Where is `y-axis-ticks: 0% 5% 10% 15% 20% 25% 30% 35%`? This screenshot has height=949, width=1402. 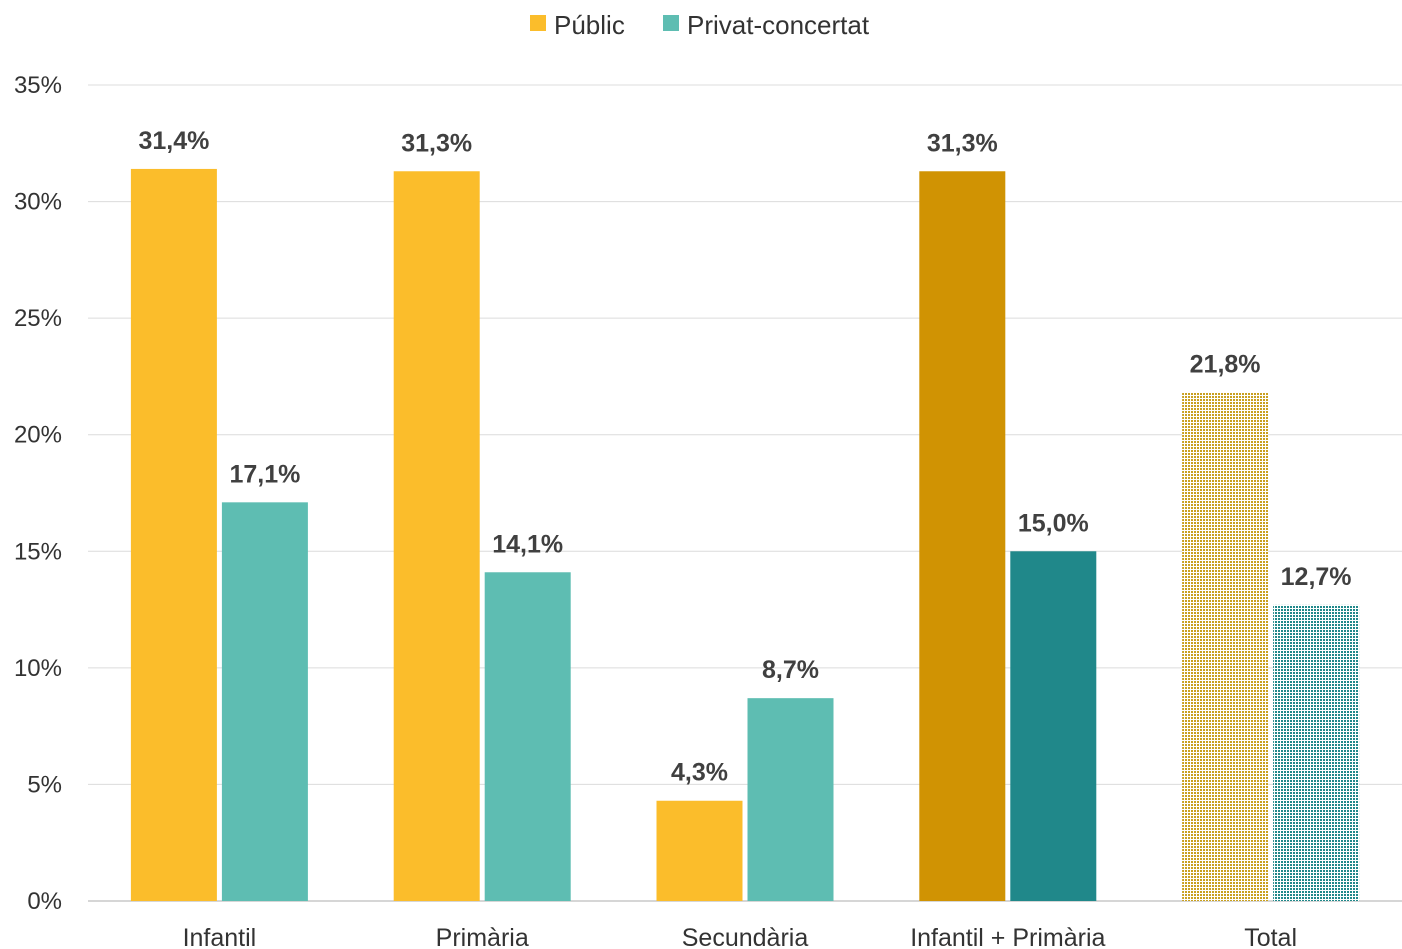 y-axis-ticks: 0% 5% 10% 15% 20% 25% 30% 35% is located at coordinates (38, 493).